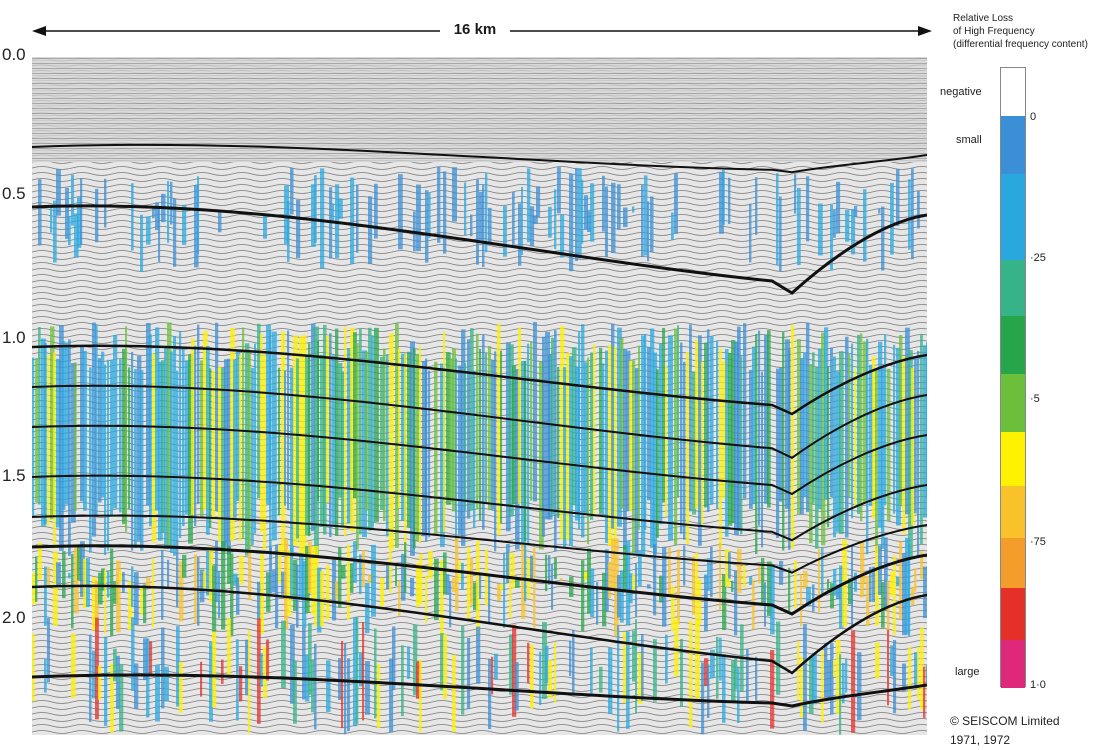  Describe the element at coordinates (983, 18) in the screenshot. I see `legend-title-line-1: Relative Loss` at that location.